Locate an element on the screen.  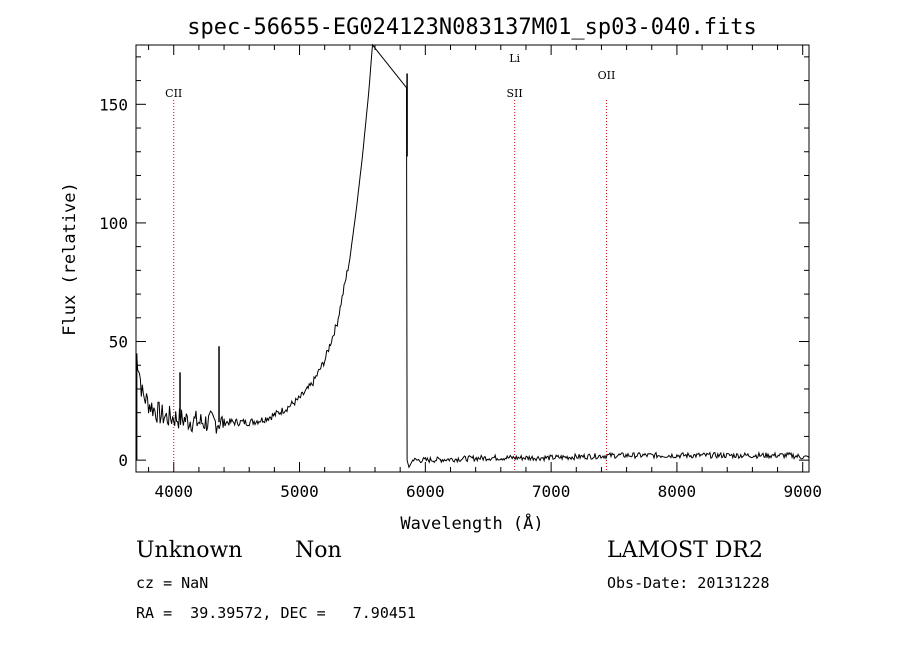
x-tick-label: 9000 is located at coordinates (802, 491).